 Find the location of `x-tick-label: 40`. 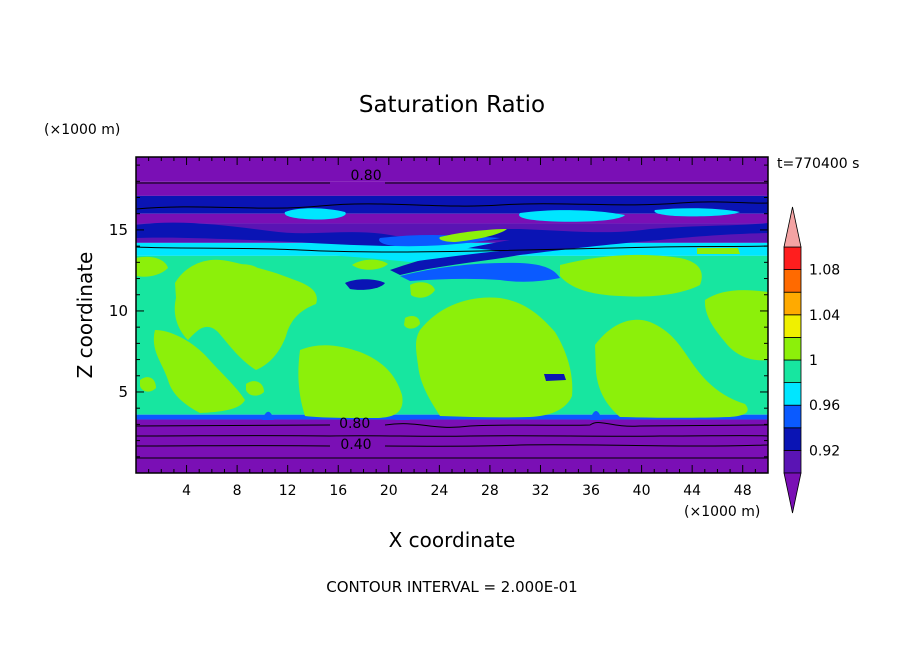

x-tick-label: 40 is located at coordinates (642, 491).